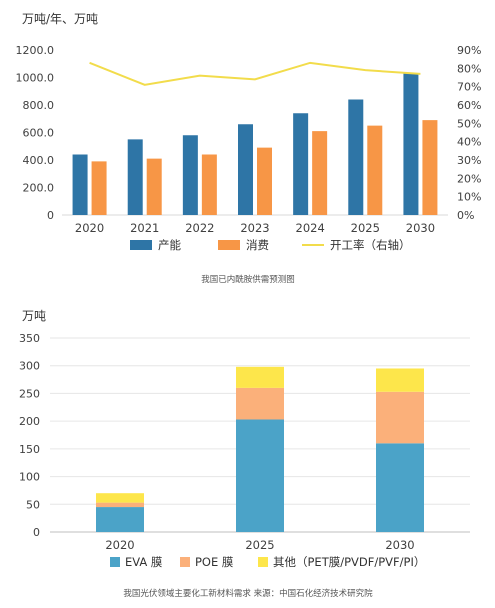 Image resolution: width=495 pixels, height=608 pixels. I want to click on y-right-tick-label: 90%, so click(469, 50).